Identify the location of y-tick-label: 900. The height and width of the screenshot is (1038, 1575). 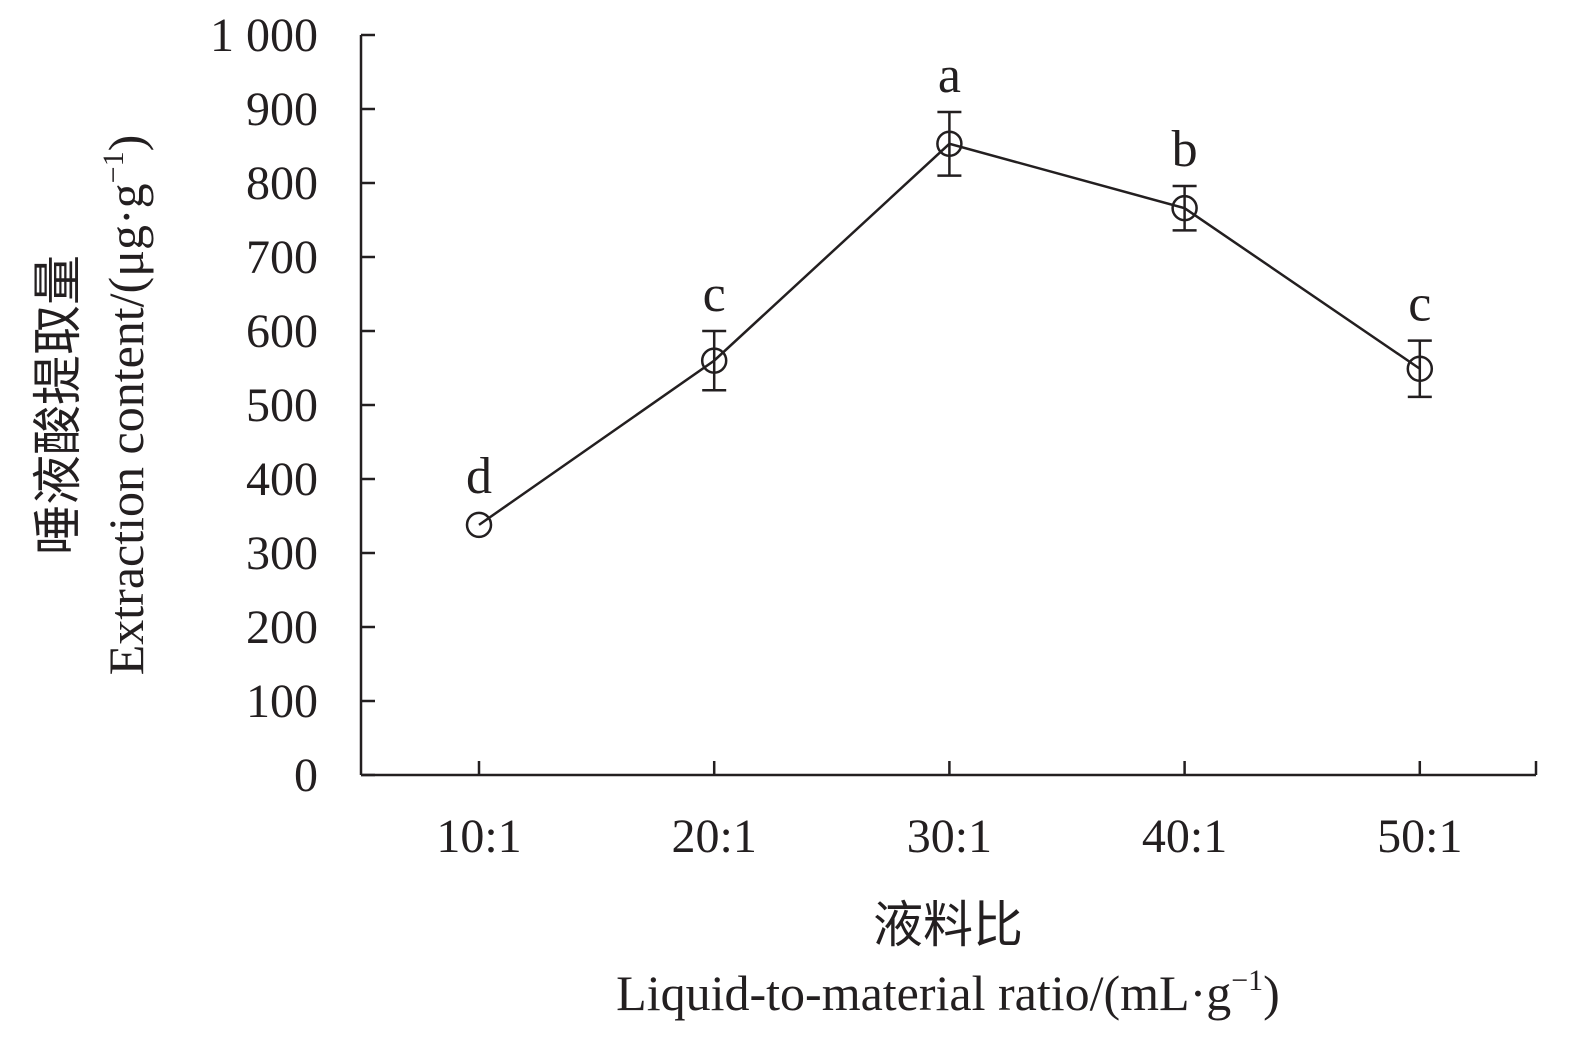
(282, 109).